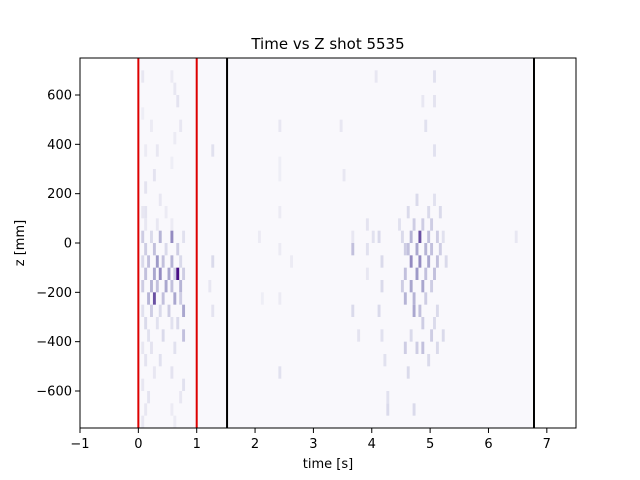 This screenshot has width=640, height=480. What do you see at coordinates (54, 342) in the screenshot?
I see `y-tick-label: −400` at bounding box center [54, 342].